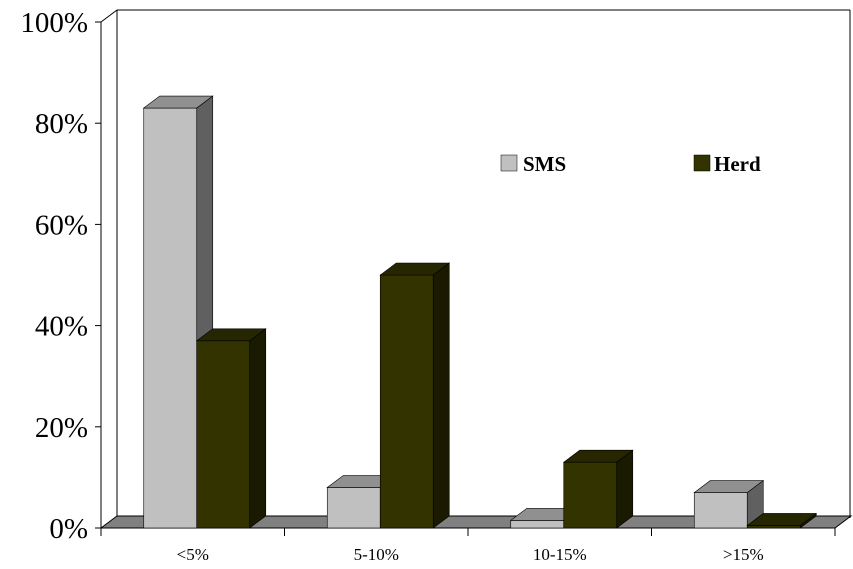 This screenshot has height=569, width=853. What do you see at coordinates (376, 554) in the screenshot?
I see `x-tick-label: 5-10%` at bounding box center [376, 554].